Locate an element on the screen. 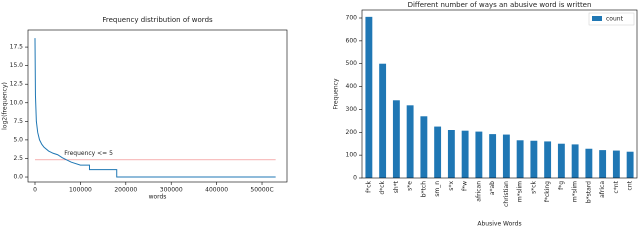 The height and width of the screenshot is (240, 640). chart-title: Frequency distribution of words is located at coordinates (157, 20).